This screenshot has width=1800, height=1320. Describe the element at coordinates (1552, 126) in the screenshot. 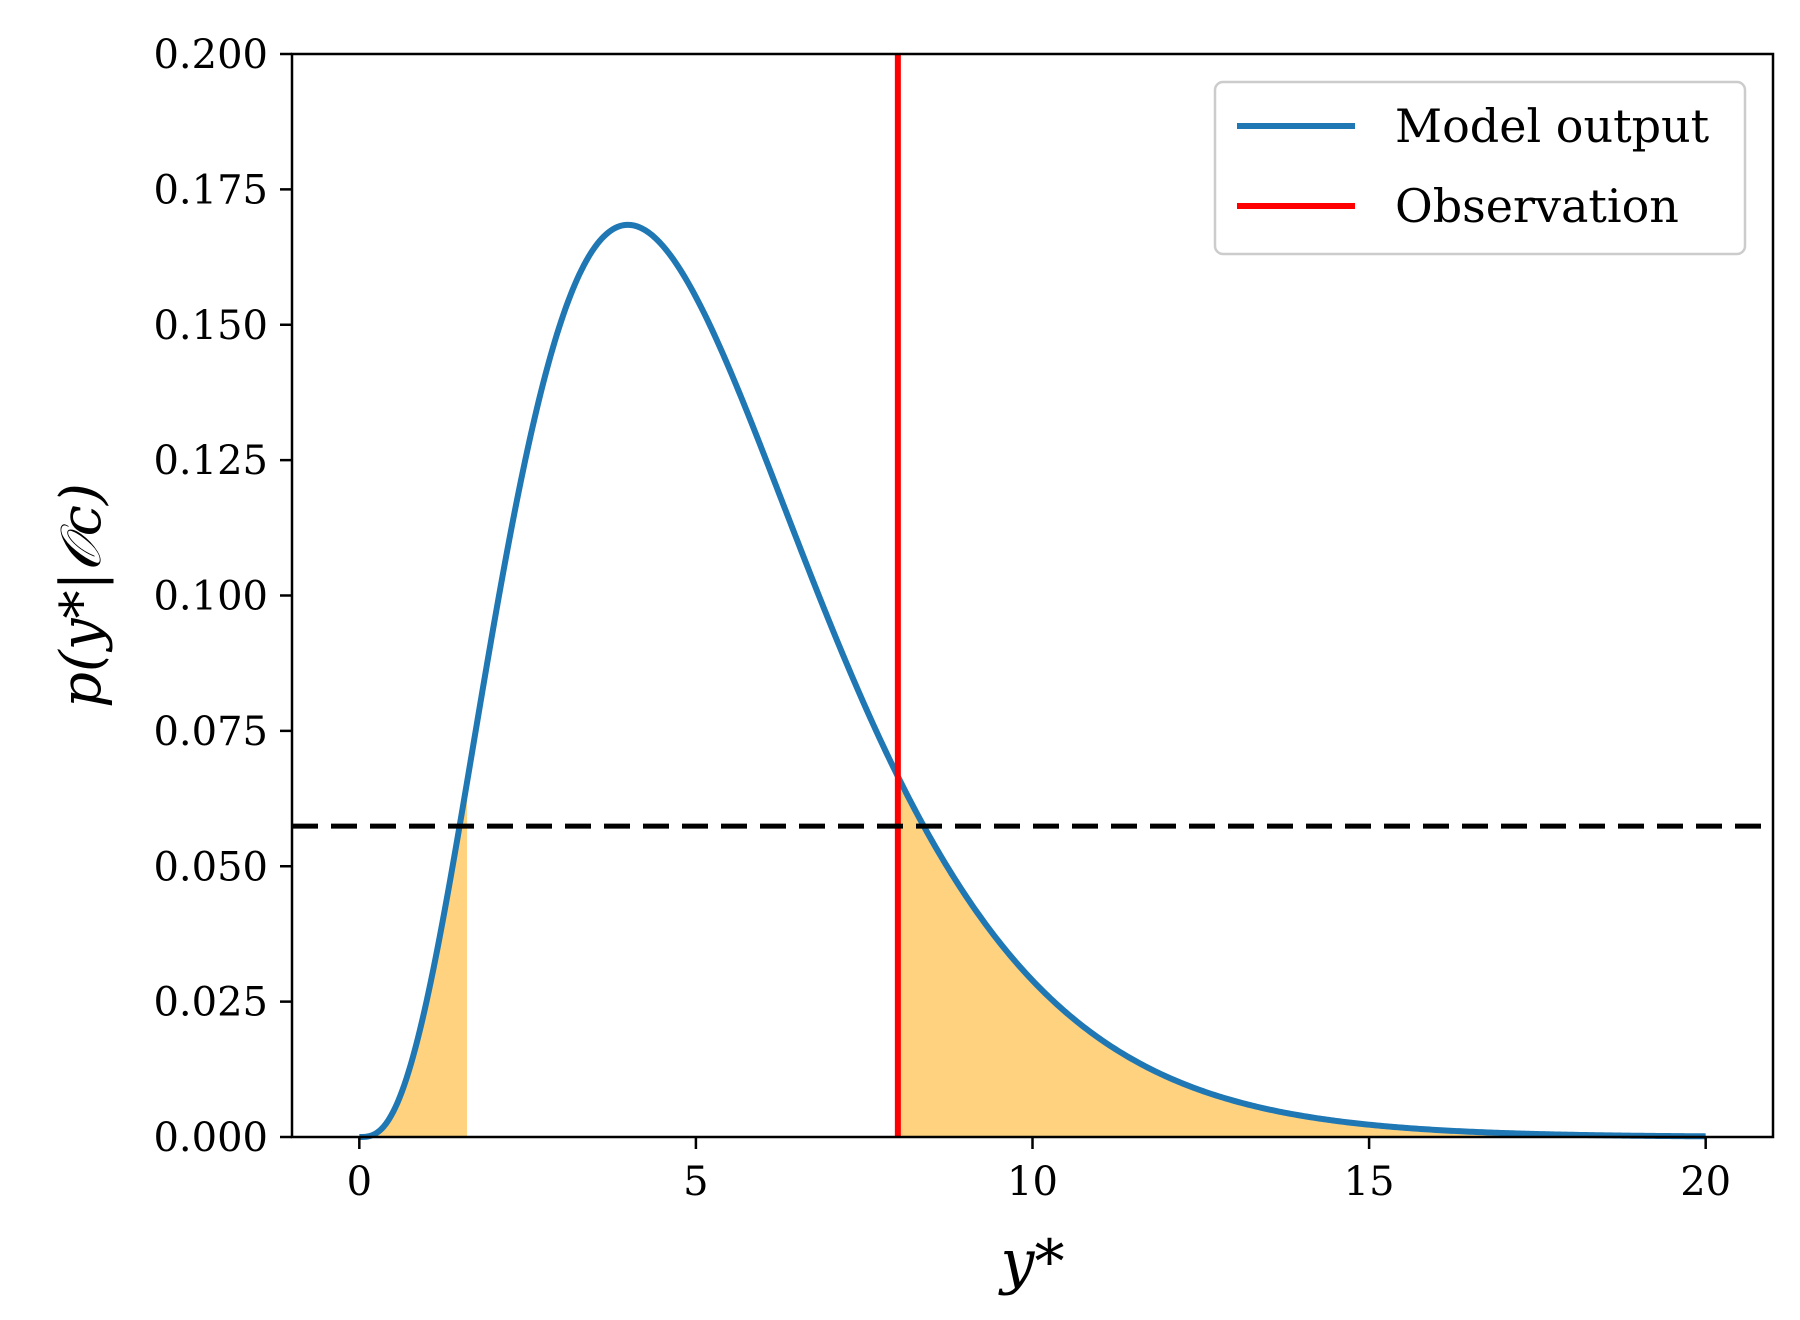

I see `legend-label-model-output: Model output` at that location.